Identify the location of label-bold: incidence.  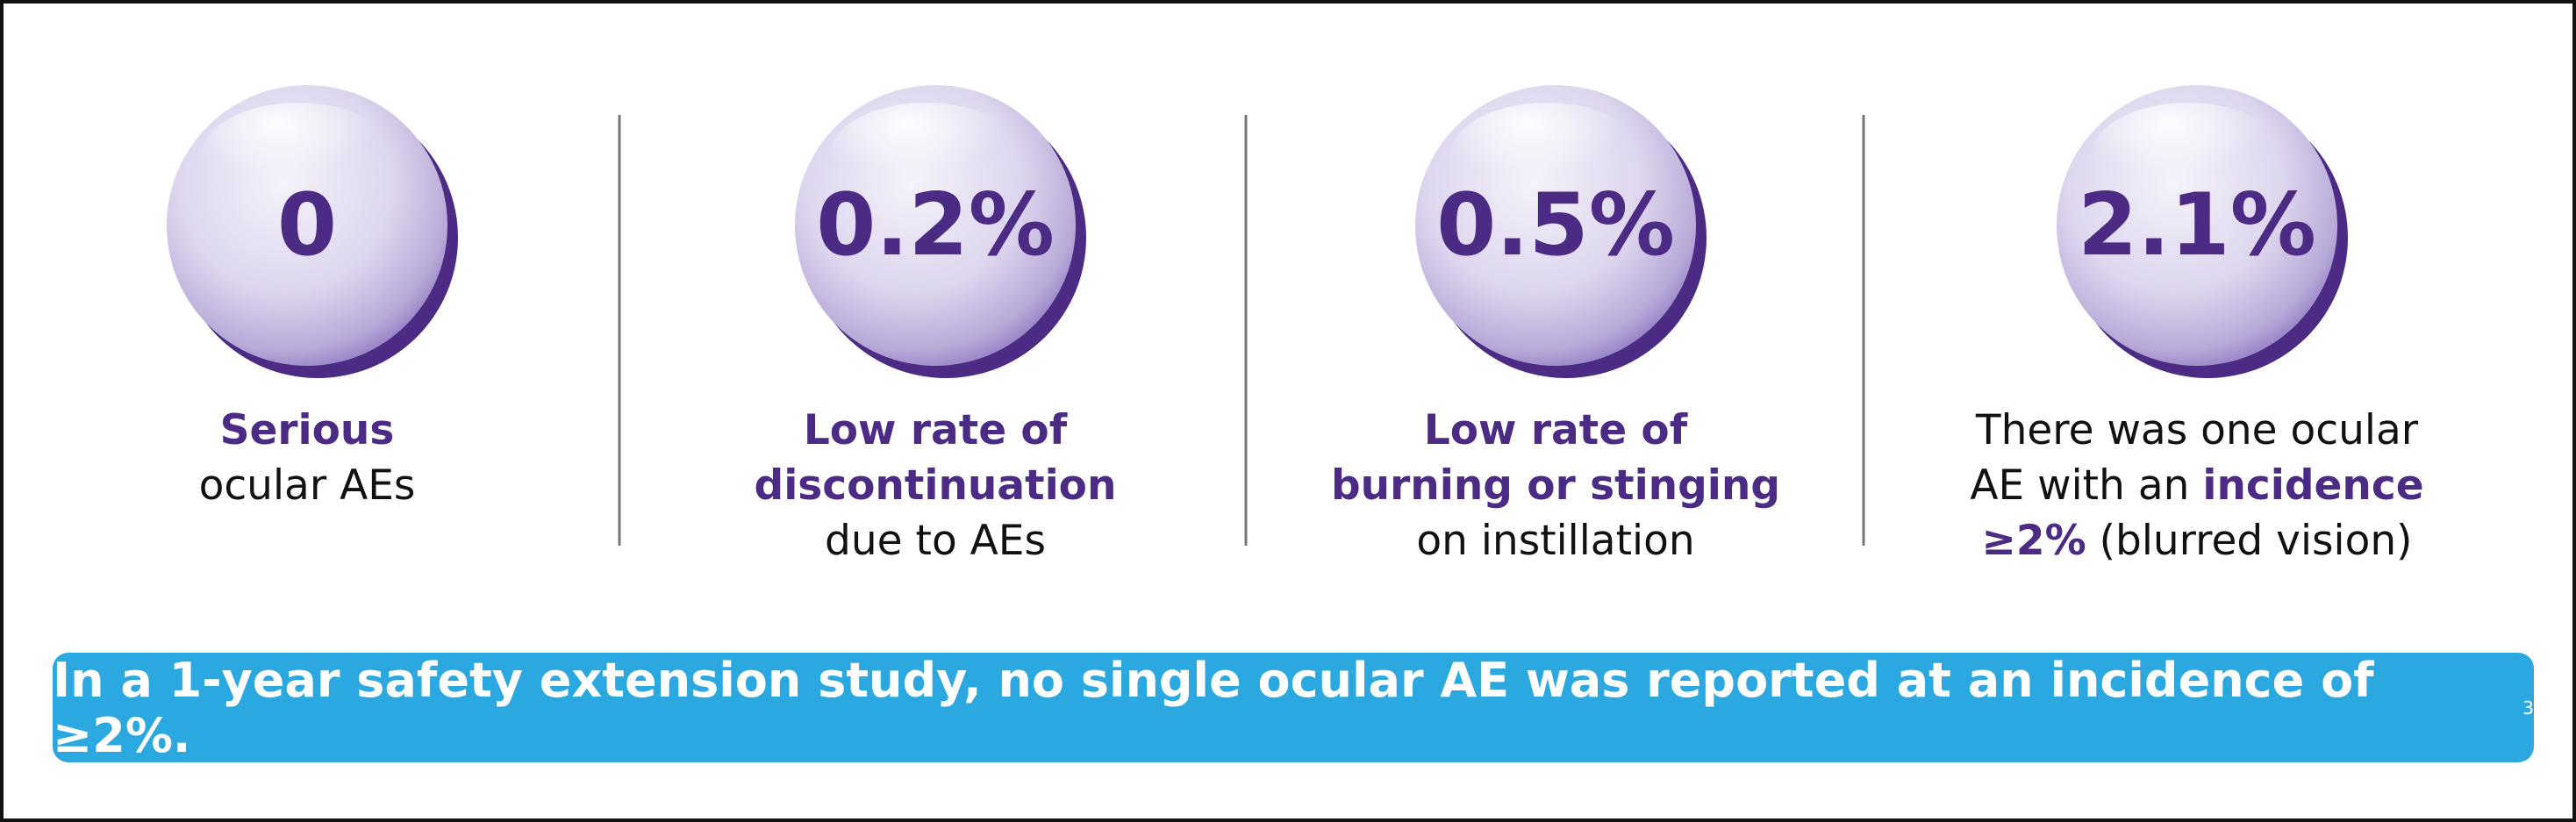
(2313, 486).